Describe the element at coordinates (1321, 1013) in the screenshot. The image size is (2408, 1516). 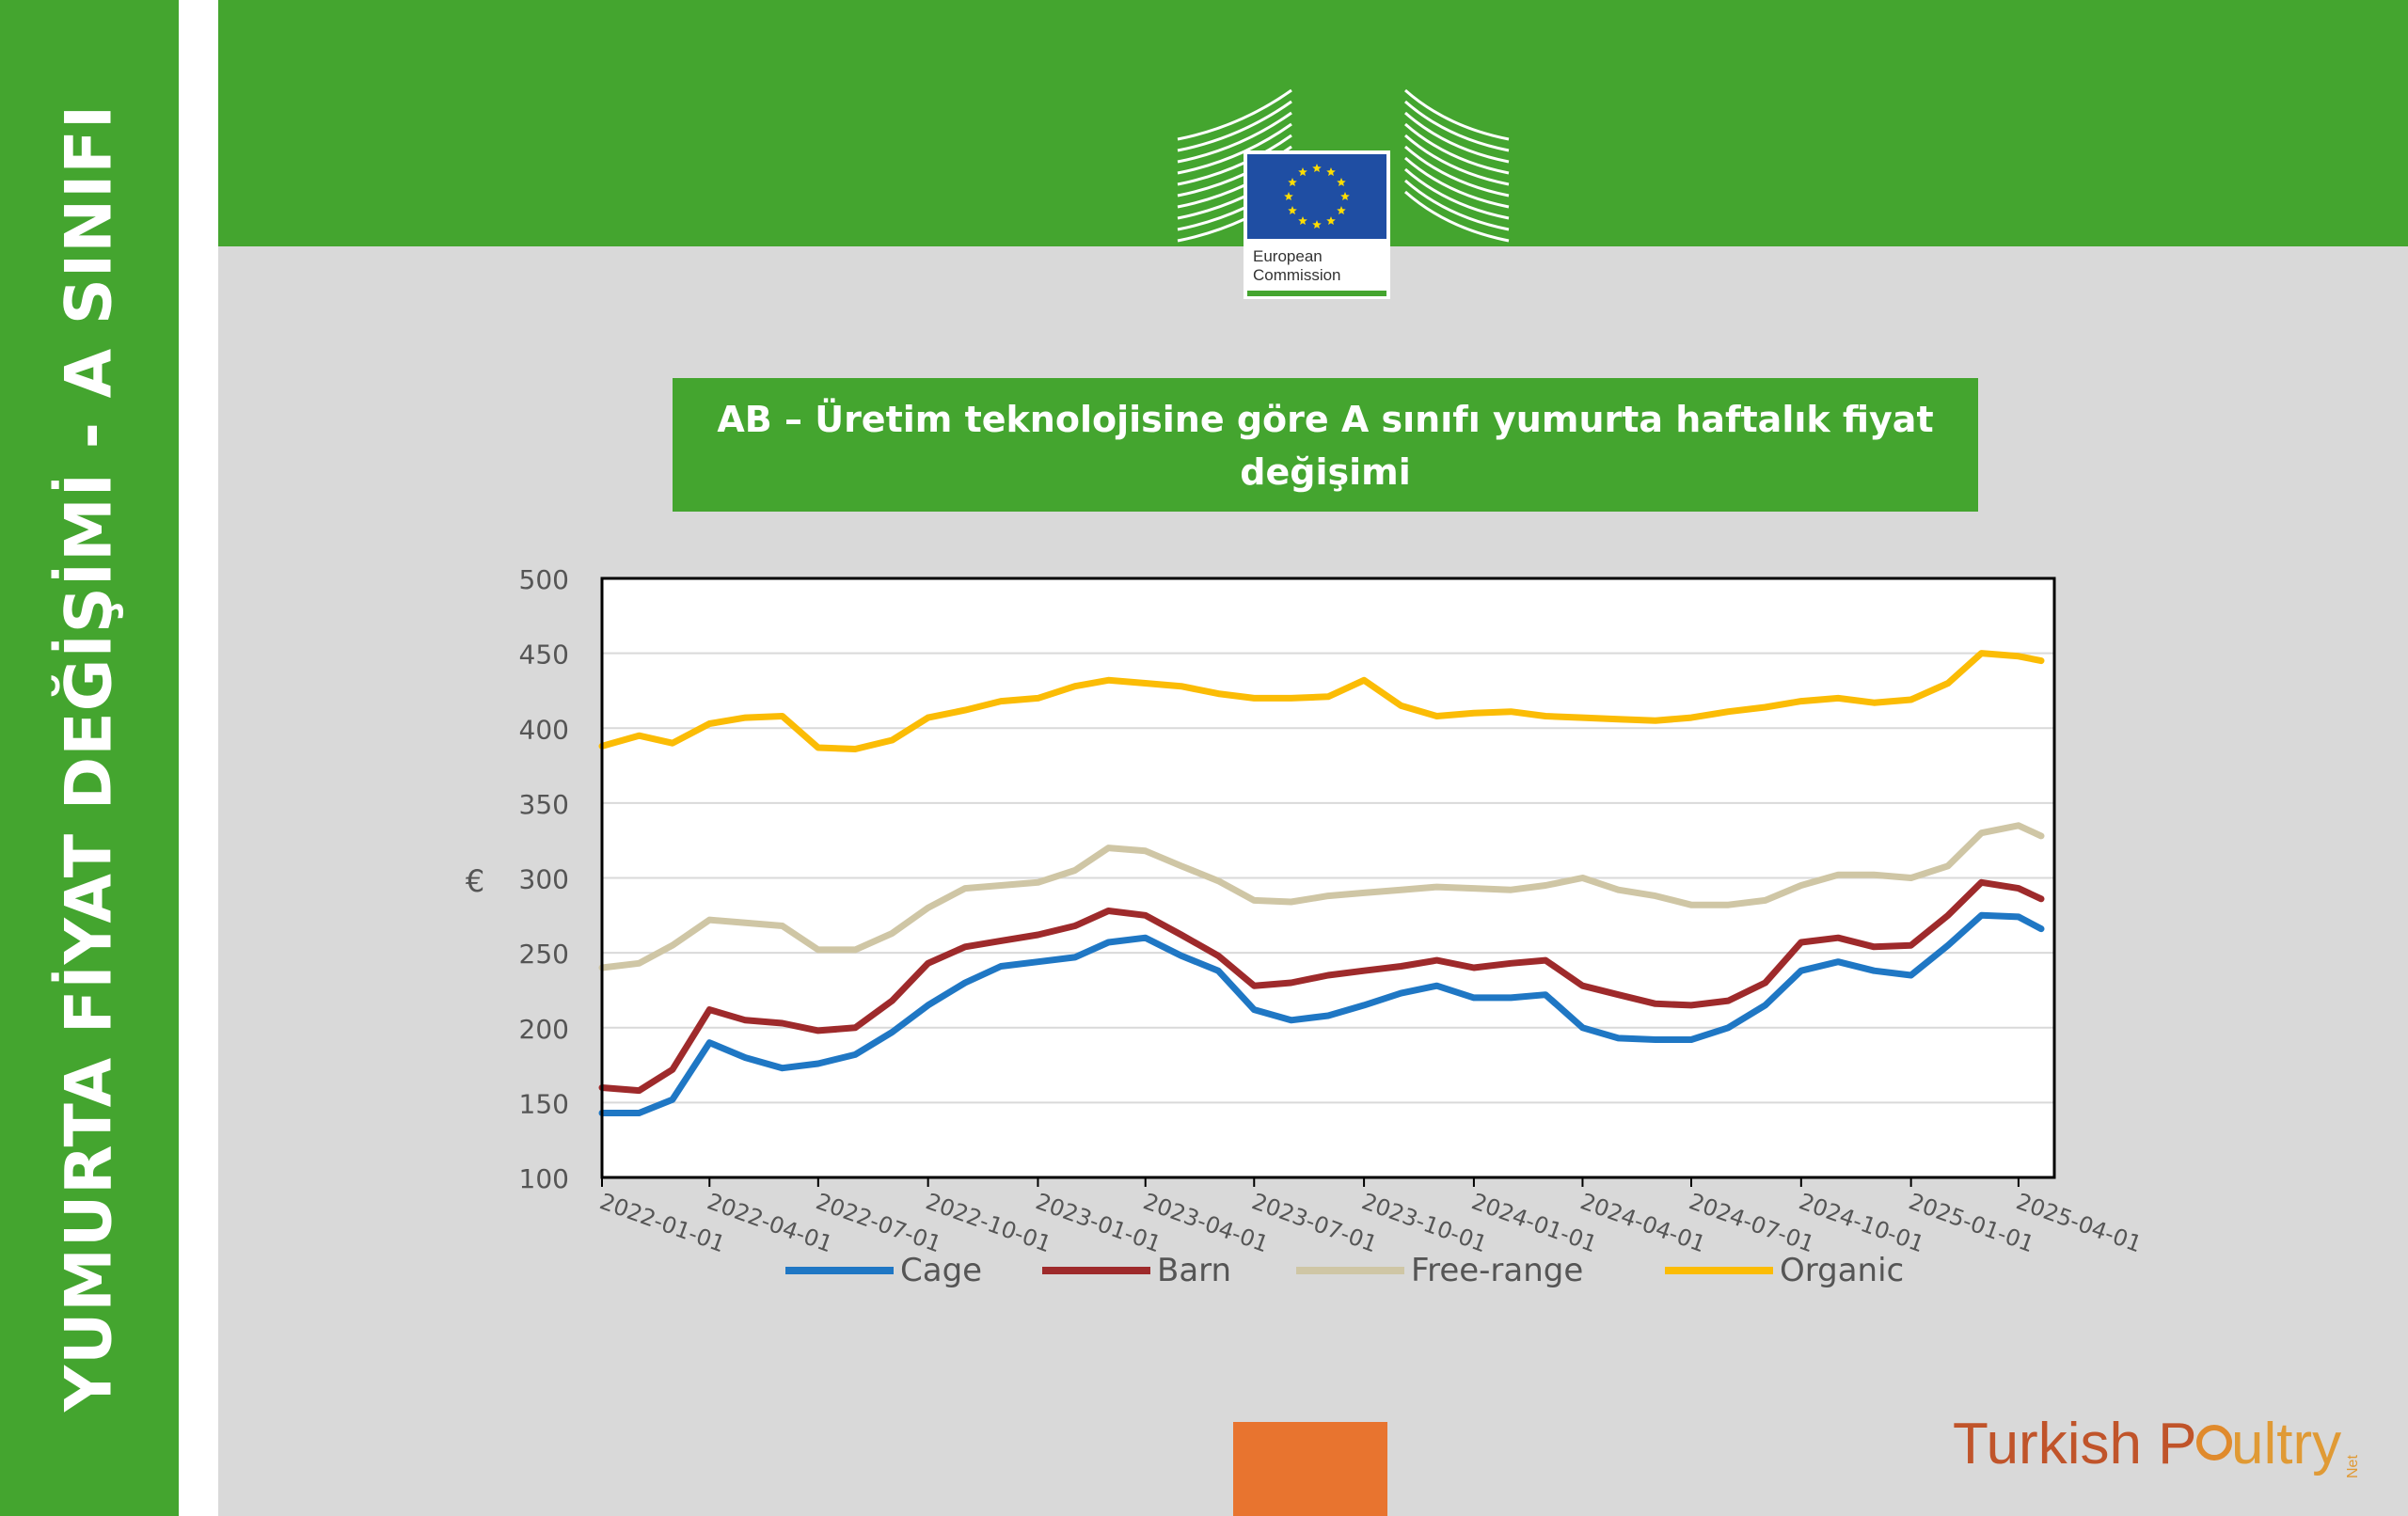
I see `series-line-cage` at that location.